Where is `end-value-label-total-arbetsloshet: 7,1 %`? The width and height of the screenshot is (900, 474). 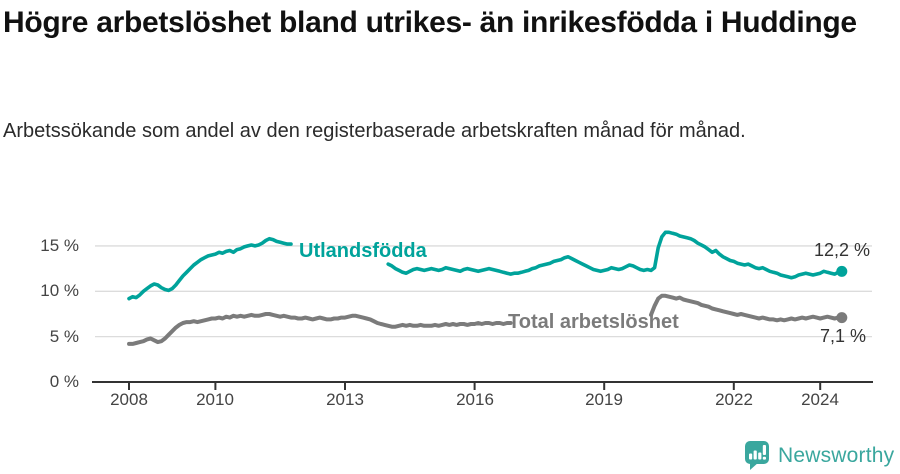 end-value-label-total-arbetsloshet: 7,1 % is located at coordinates (842, 336).